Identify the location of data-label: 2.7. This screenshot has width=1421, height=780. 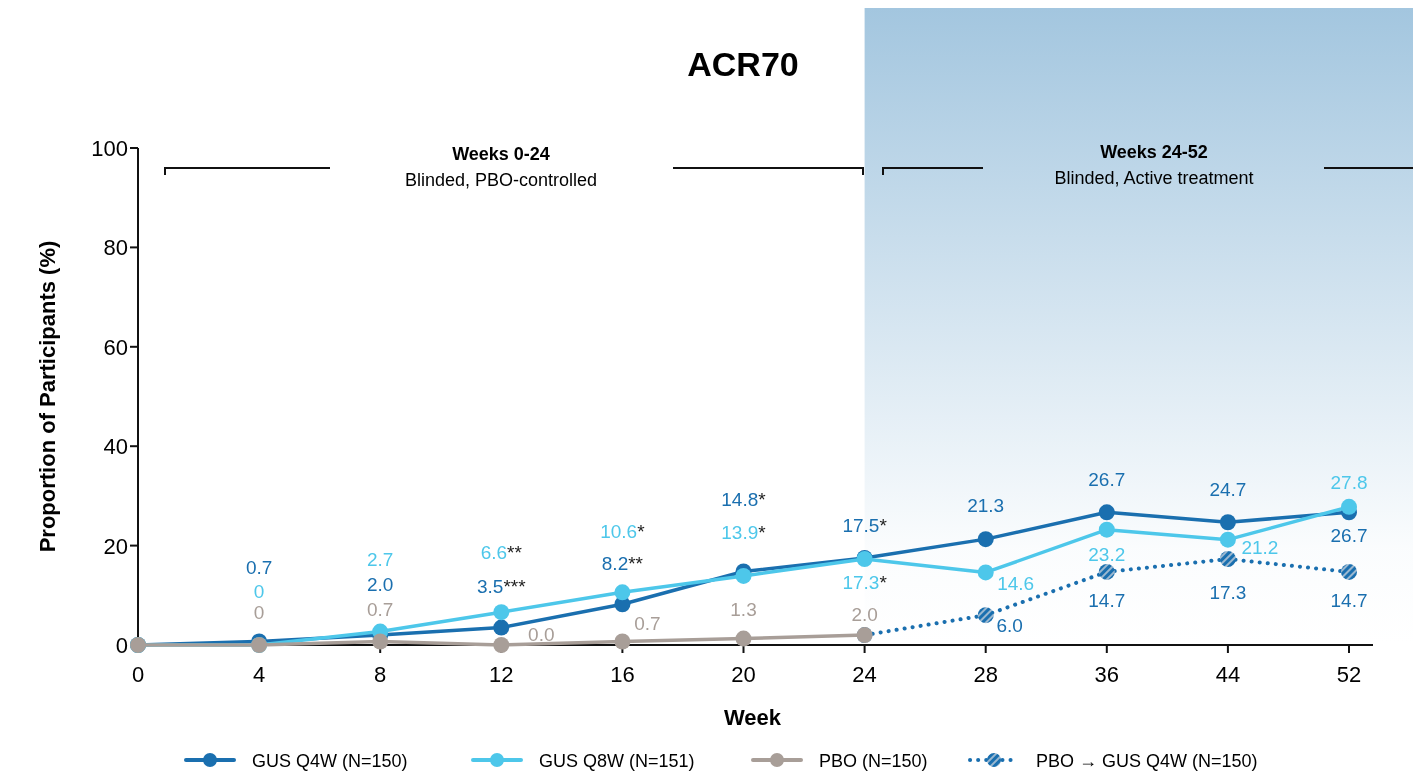
(380, 559).